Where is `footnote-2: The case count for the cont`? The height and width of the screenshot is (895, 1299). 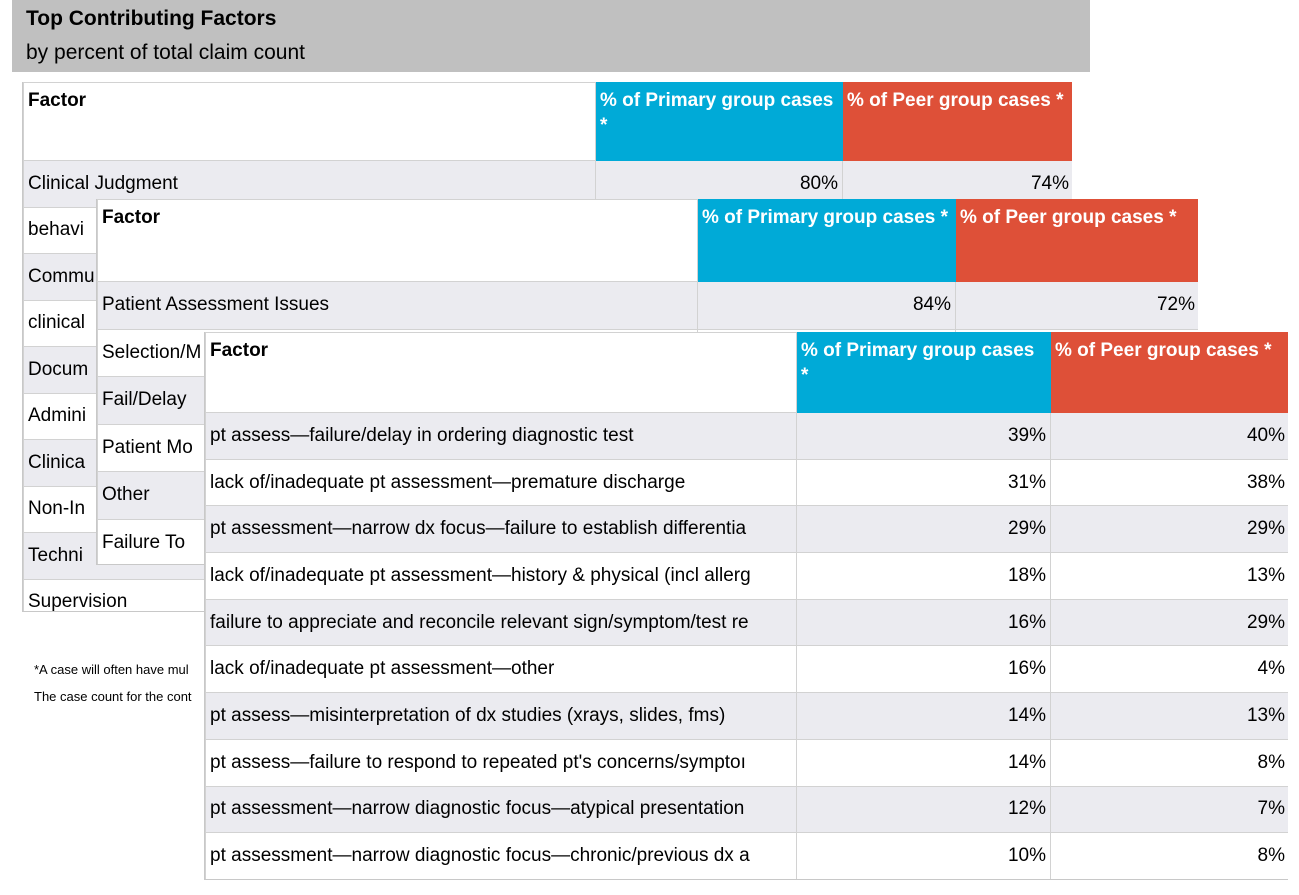 footnote-2: The case count for the cont is located at coordinates (113, 696).